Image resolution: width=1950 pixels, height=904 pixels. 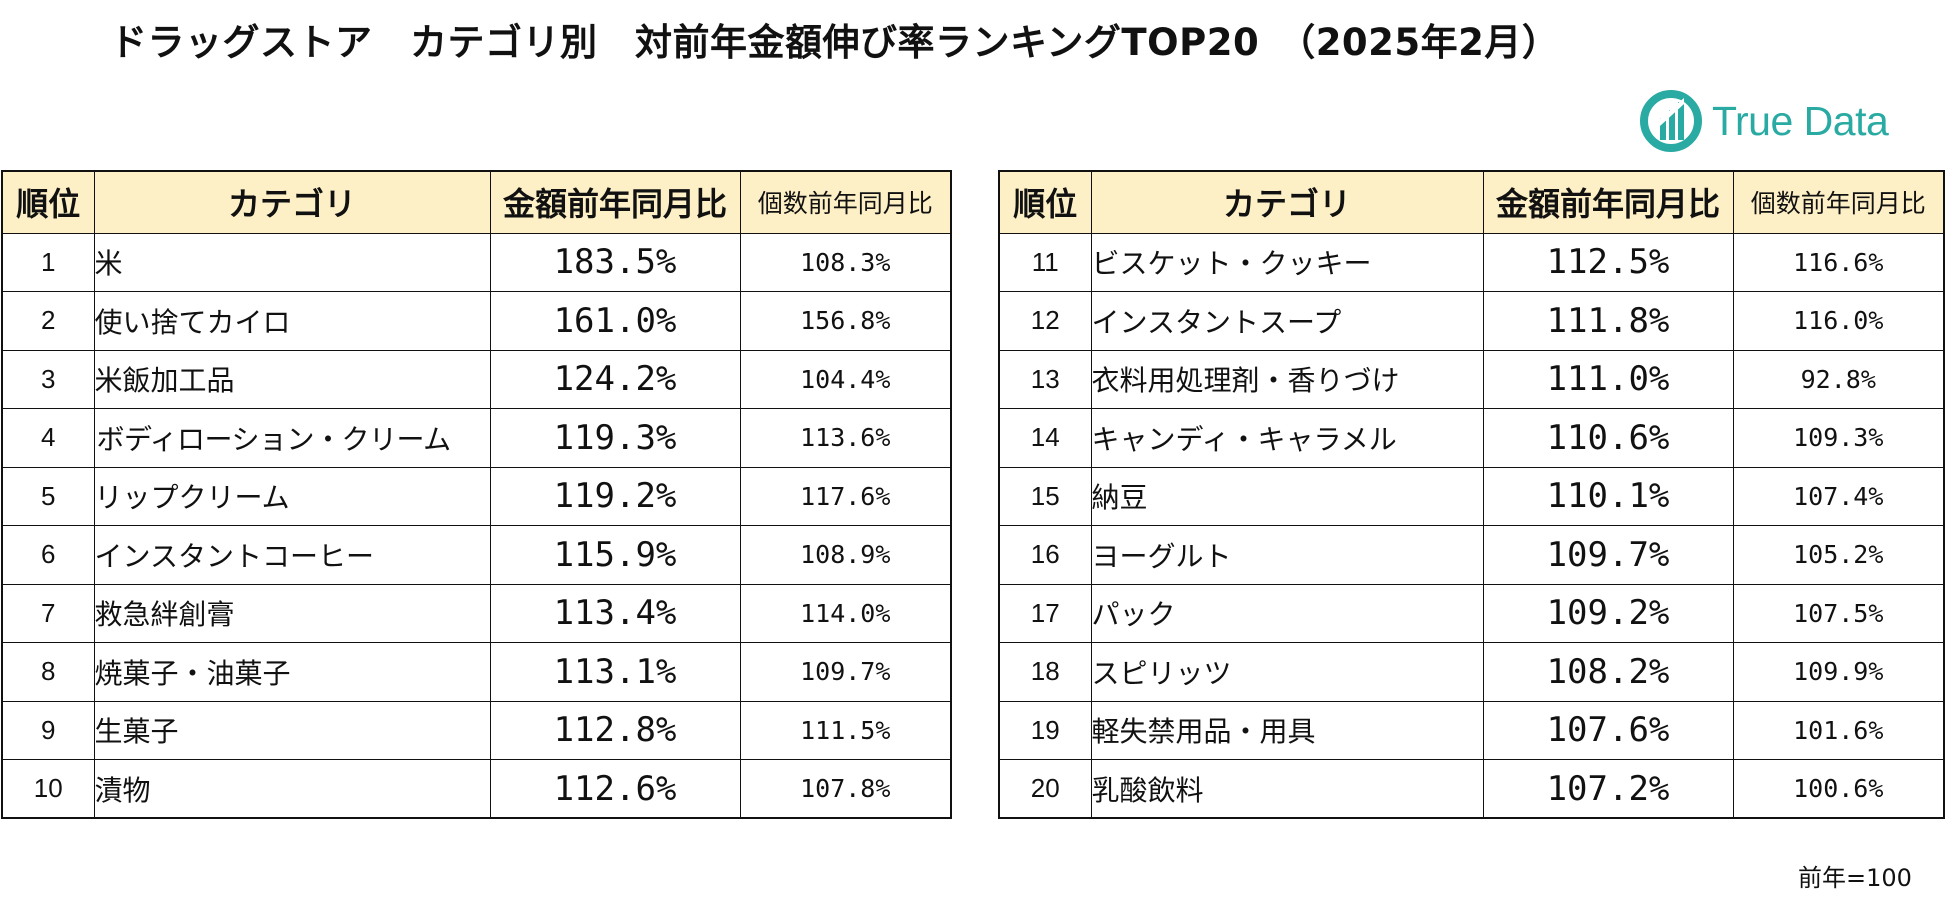 I want to click on rank-cell: 4, so click(x=48, y=438).